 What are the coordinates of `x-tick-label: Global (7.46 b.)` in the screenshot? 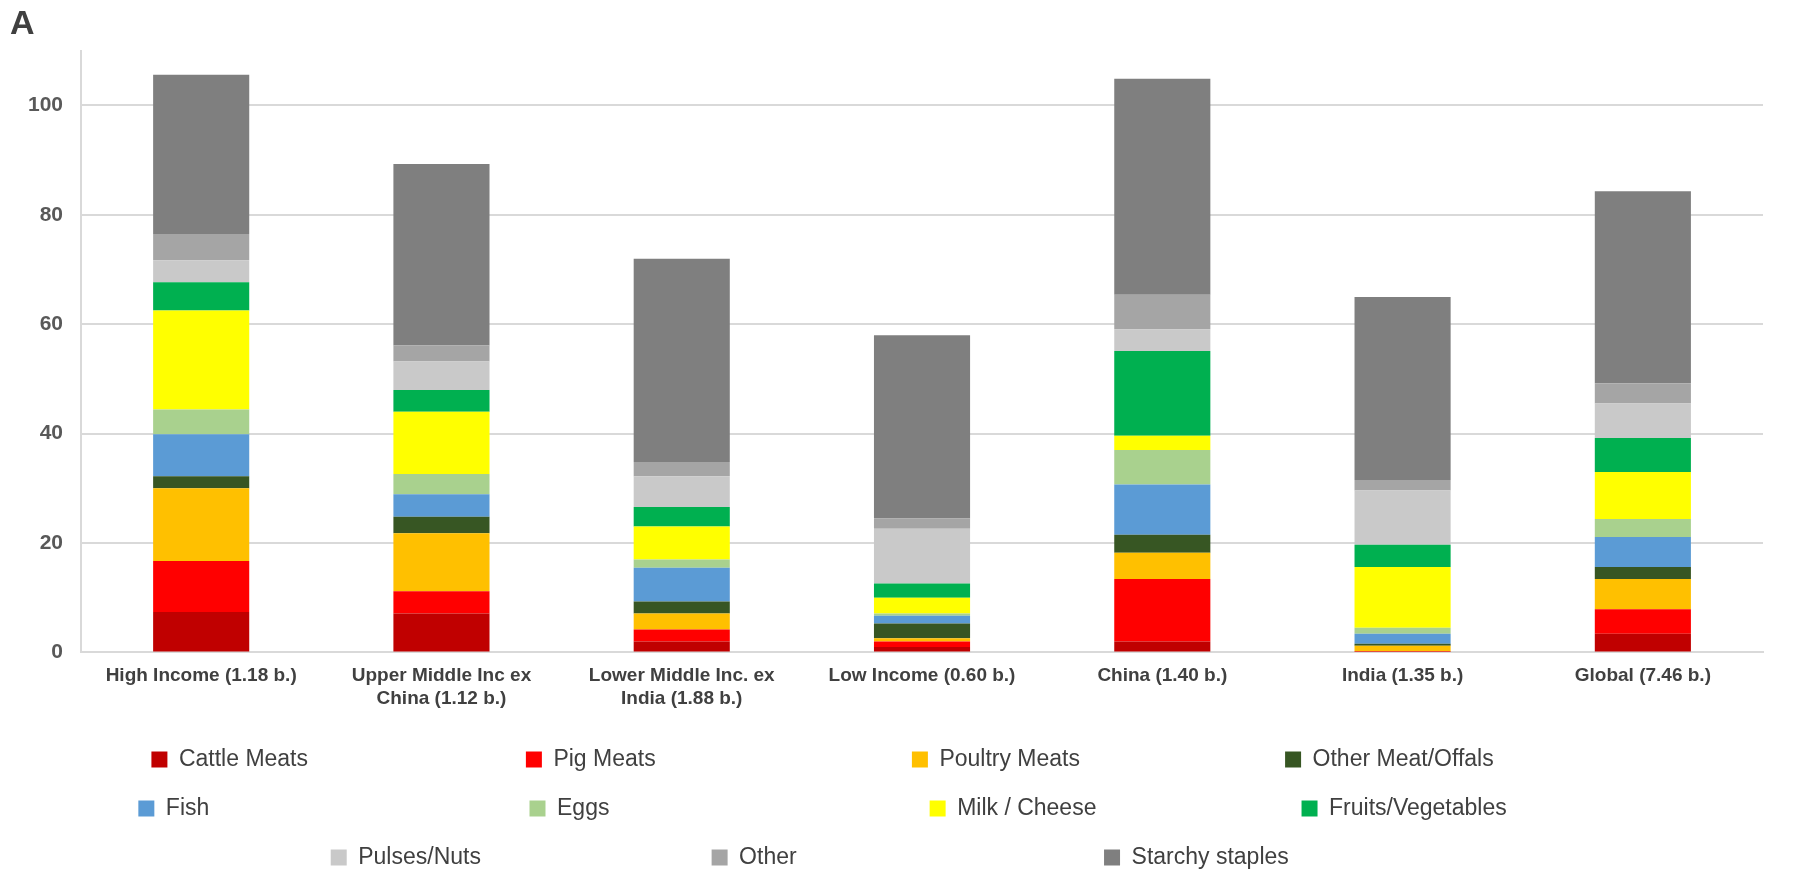 It's located at (1642, 675).